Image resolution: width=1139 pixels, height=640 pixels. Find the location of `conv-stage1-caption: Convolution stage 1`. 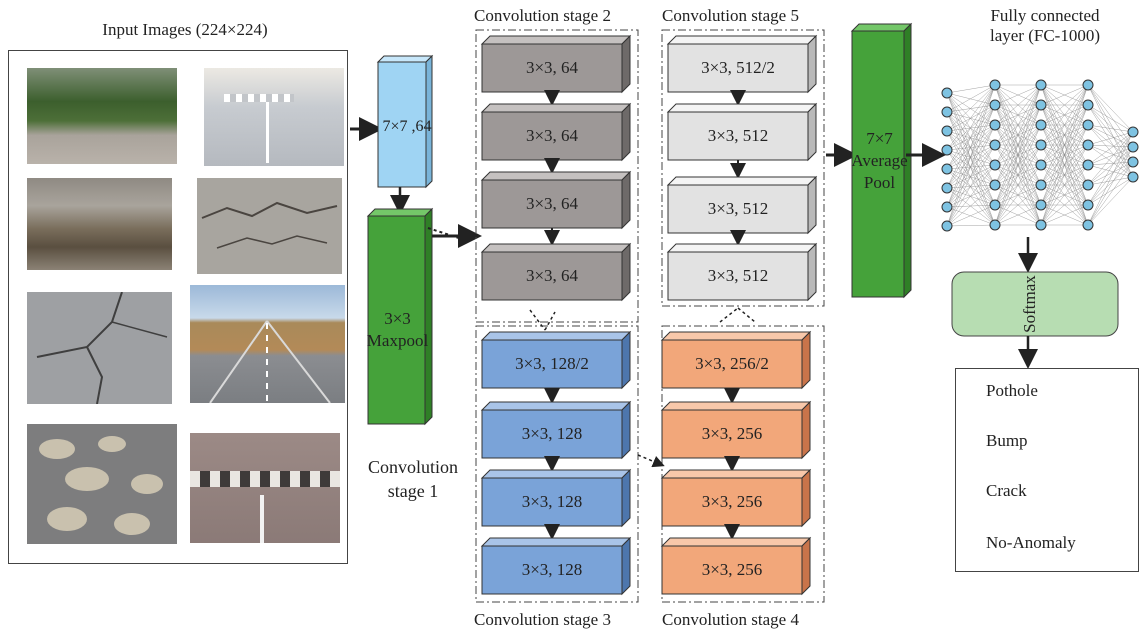

conv-stage1-caption: Convolution stage 1 is located at coordinates (412, 479).